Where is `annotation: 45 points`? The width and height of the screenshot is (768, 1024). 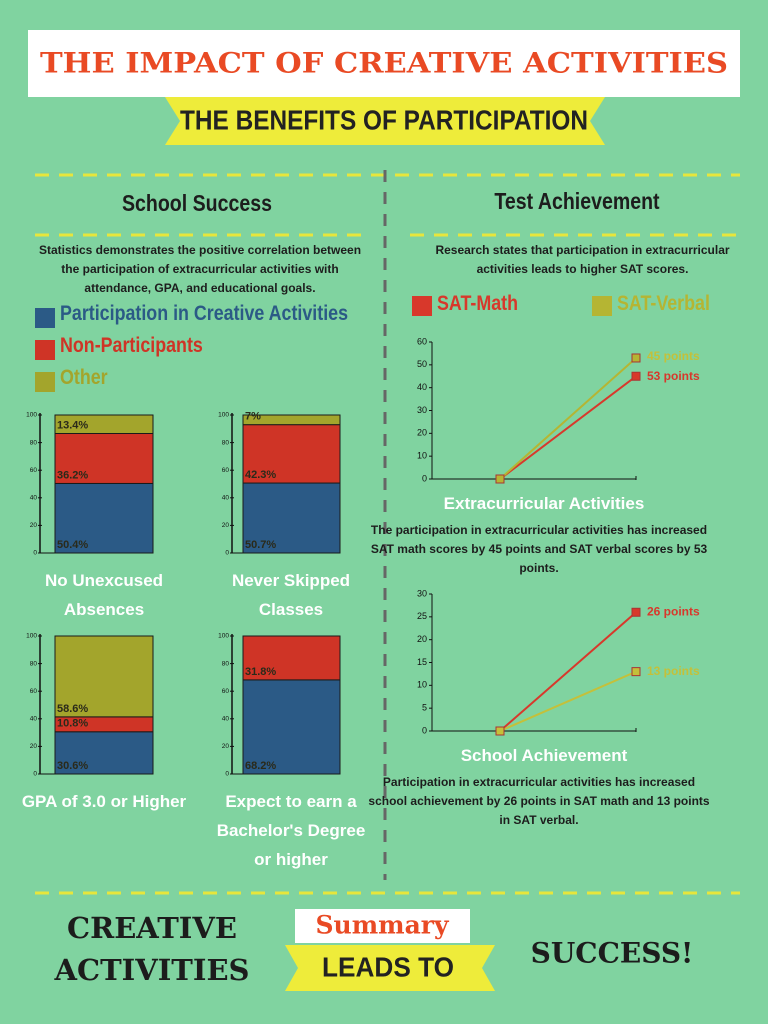
annotation: 45 points is located at coordinates (673, 356).